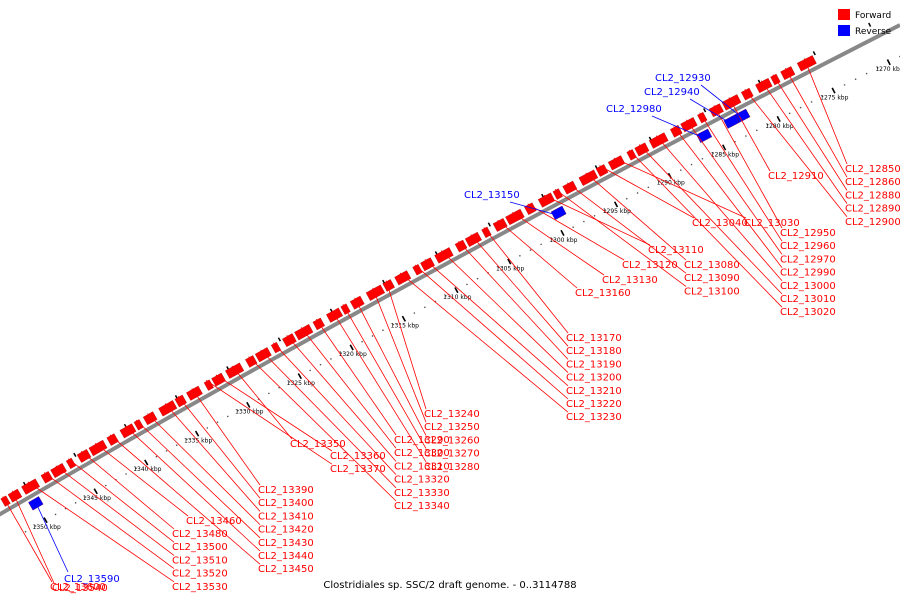 The height and width of the screenshot is (600, 900). Describe the element at coordinates (452, 440) in the screenshot. I see `forward-gene-label: CL2_13260` at that location.